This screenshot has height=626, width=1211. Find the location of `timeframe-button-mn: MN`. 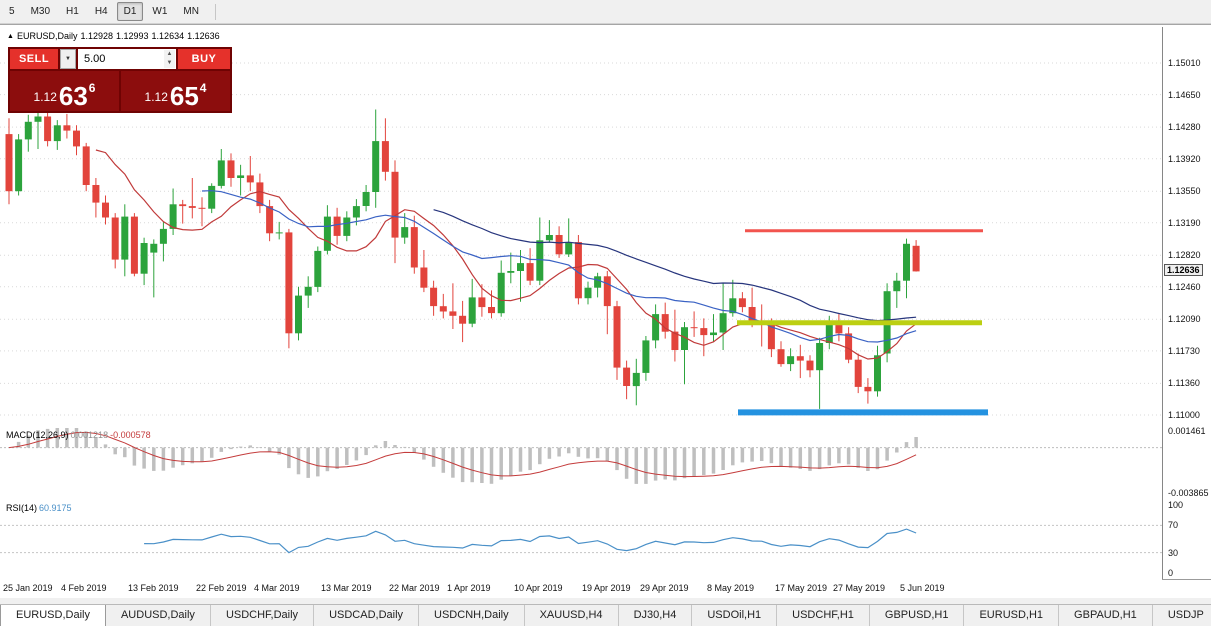

timeframe-button-mn: MN is located at coordinates (191, 11).